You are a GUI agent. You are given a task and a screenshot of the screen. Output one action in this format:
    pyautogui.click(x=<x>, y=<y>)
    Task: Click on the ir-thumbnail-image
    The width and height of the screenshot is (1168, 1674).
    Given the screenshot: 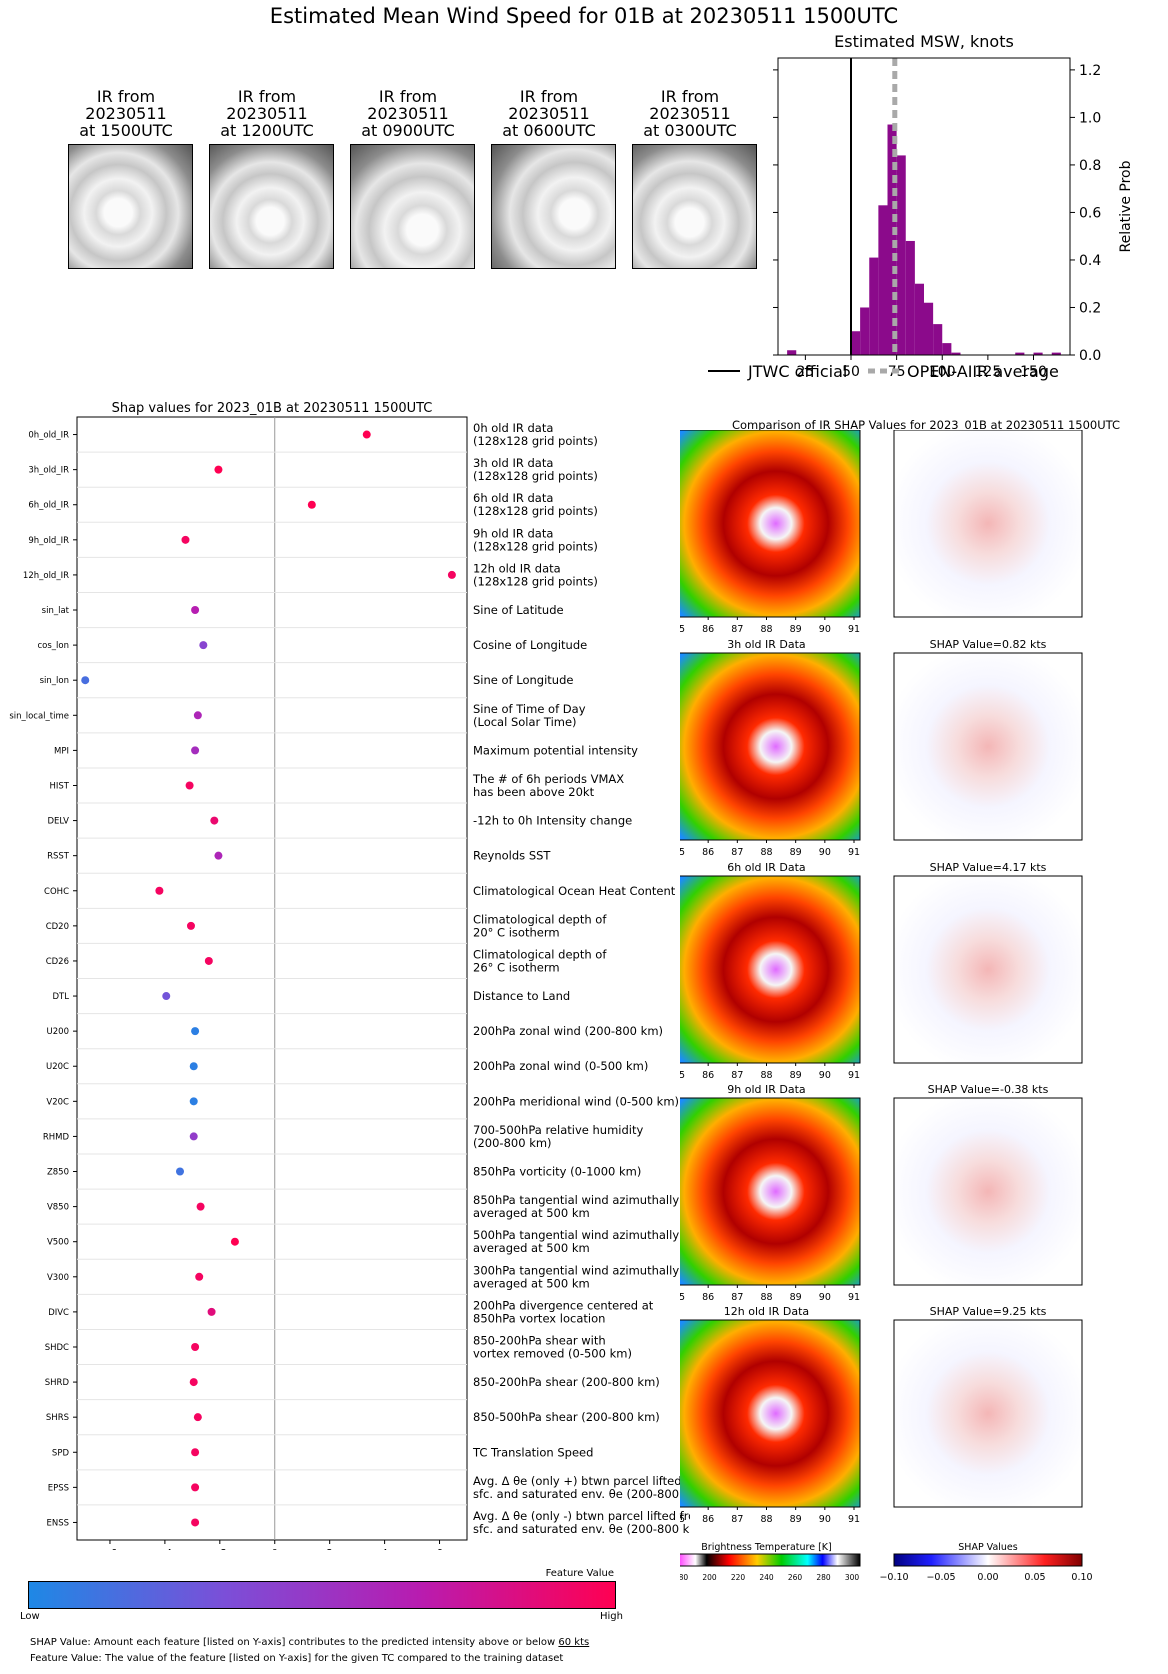 What is the action you would take?
    pyautogui.click(x=553, y=206)
    